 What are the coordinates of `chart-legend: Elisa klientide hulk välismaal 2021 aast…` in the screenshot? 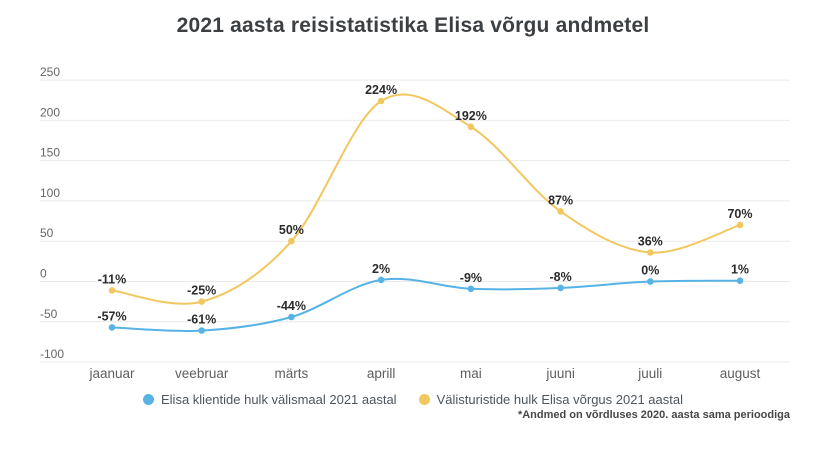 It's located at (413, 399).